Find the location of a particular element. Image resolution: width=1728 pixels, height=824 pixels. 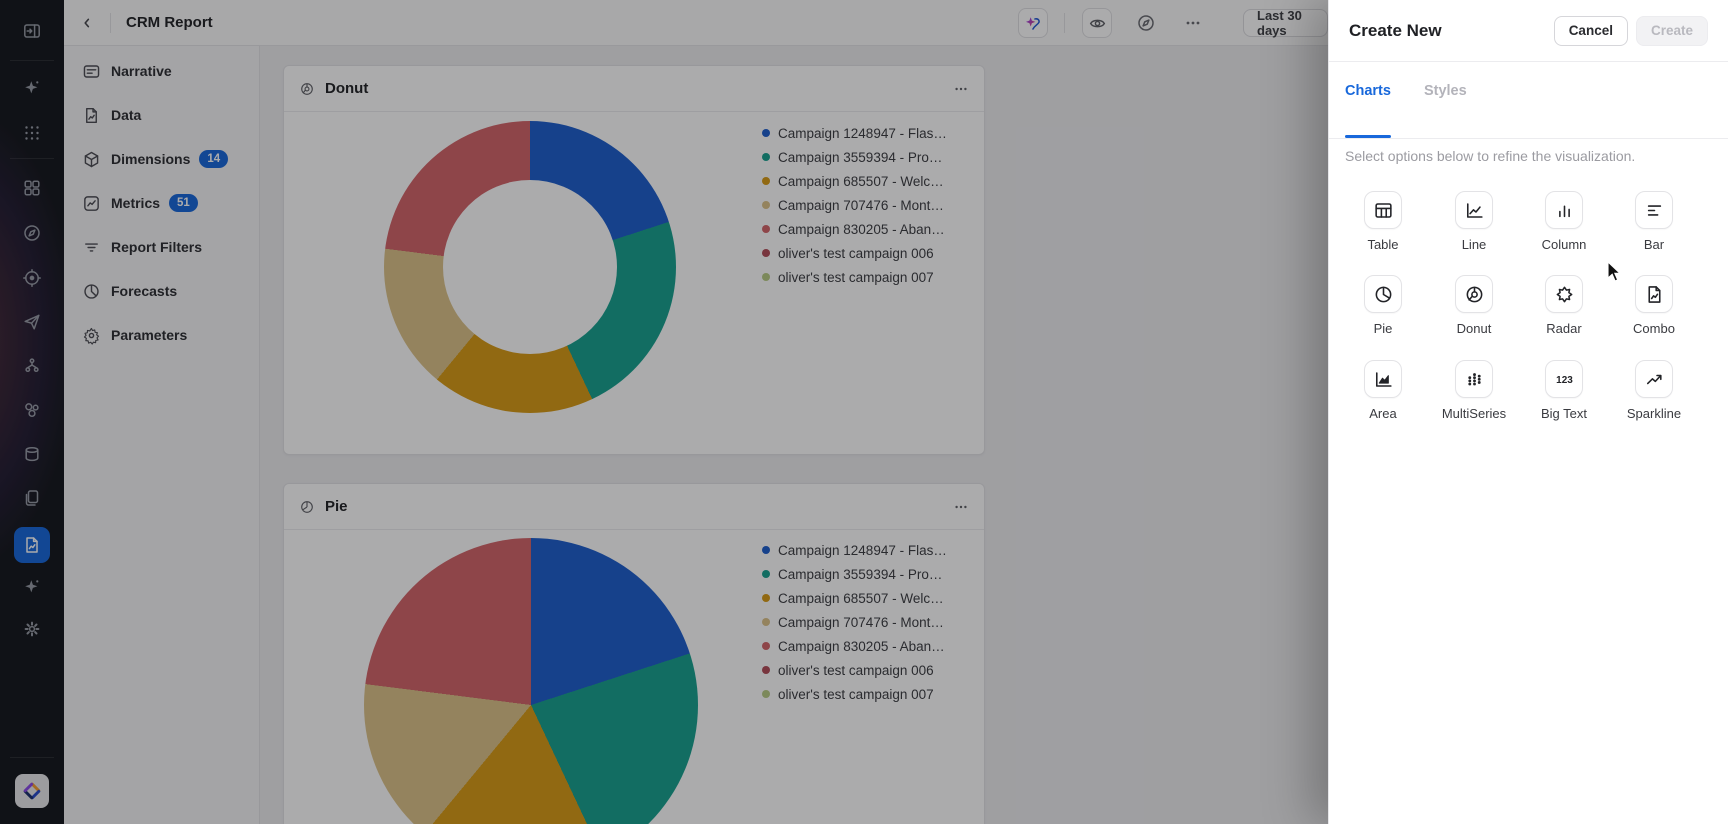

sidebar-item-database-icon is located at coordinates (32, 455).